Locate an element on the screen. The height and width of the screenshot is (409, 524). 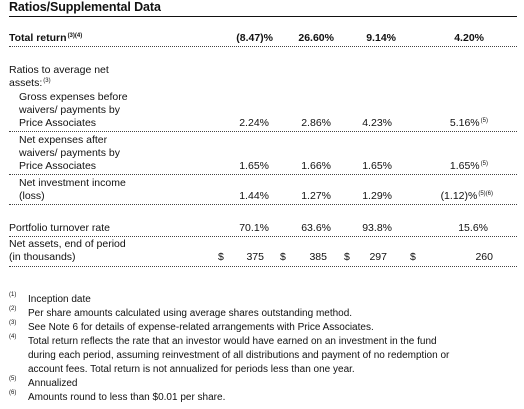
gross-expenses-label: Gross expenses before is located at coordinates (73, 97).